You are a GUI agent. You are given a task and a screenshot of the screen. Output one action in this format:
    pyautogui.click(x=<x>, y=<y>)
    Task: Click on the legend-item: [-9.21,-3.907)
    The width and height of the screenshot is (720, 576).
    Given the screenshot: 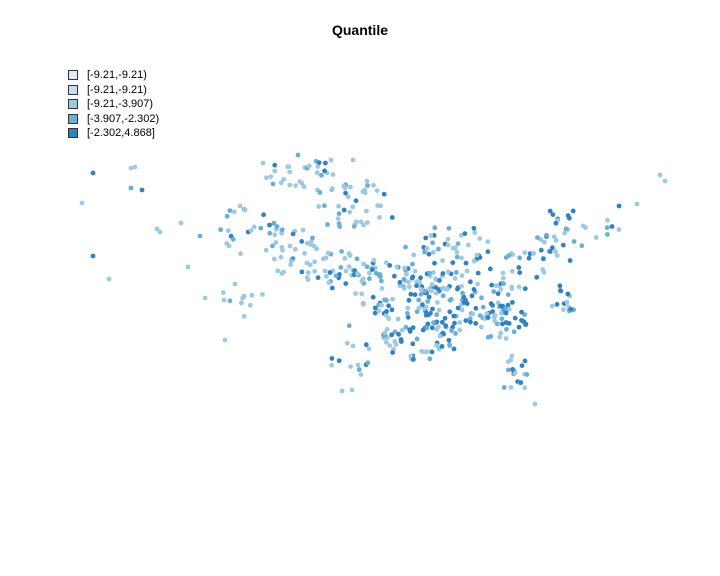 What is the action you would take?
    pyautogui.click(x=113, y=104)
    